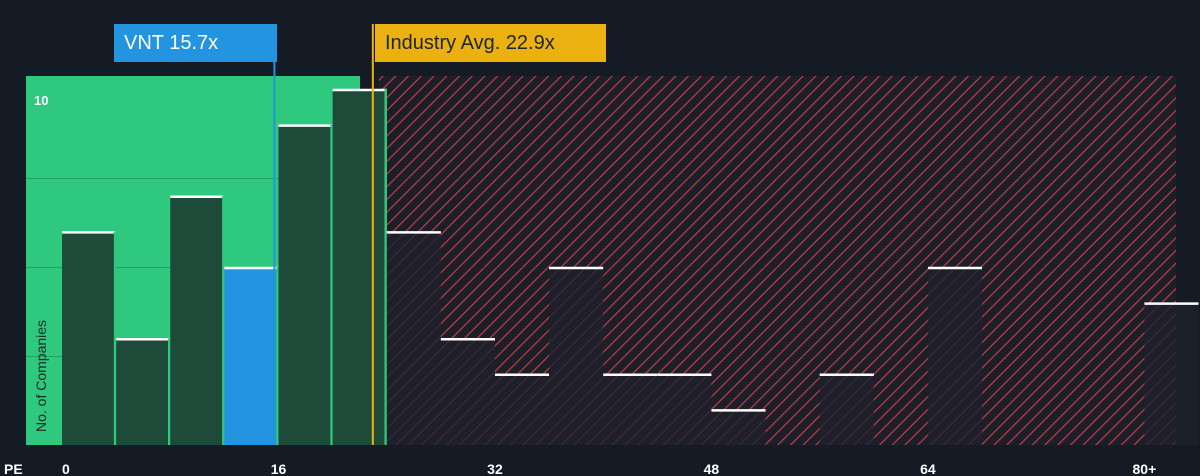 Image resolution: width=1200 pixels, height=476 pixels. What do you see at coordinates (279, 468) in the screenshot?
I see `x-tick-label: 16` at bounding box center [279, 468].